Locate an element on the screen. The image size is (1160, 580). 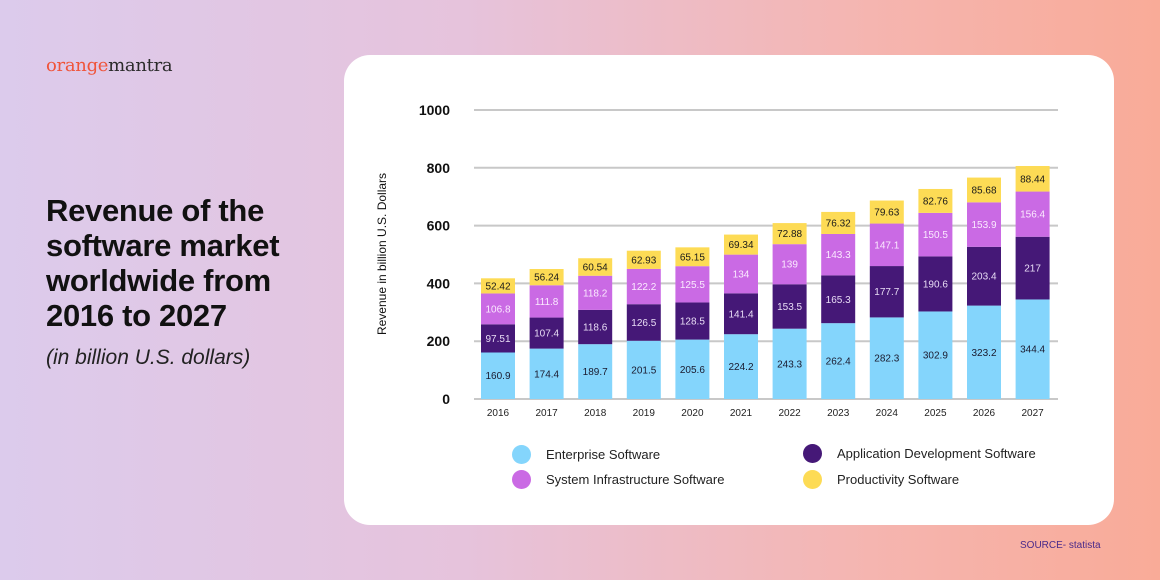
x-tick-label: 2022 is located at coordinates (789, 413).